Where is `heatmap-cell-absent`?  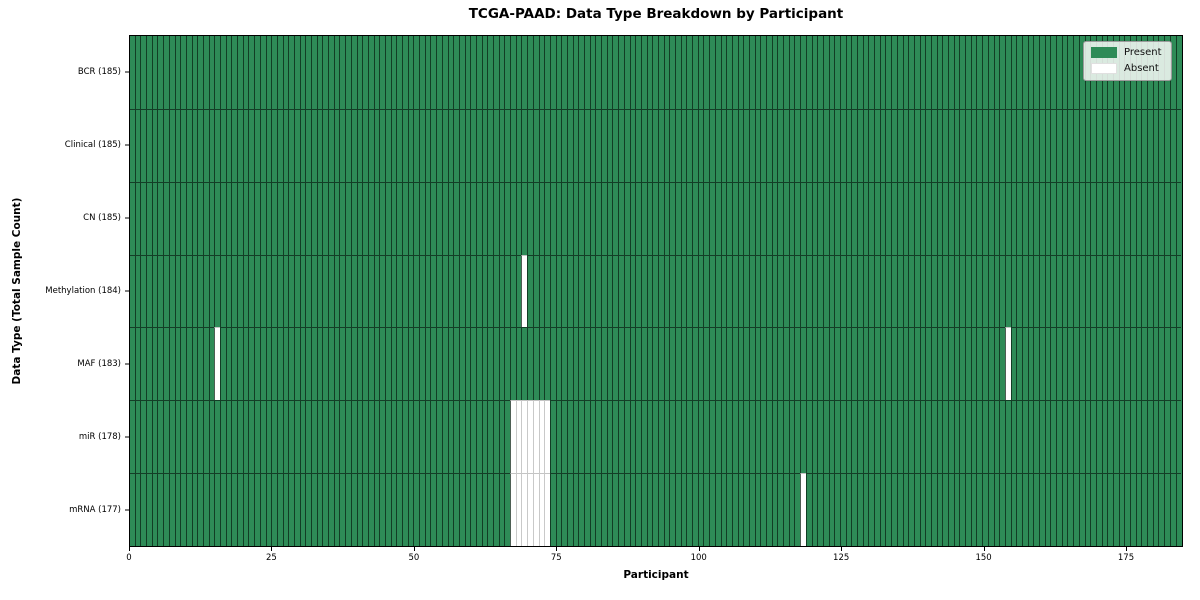
heatmap-cell-absent is located at coordinates (530, 437).